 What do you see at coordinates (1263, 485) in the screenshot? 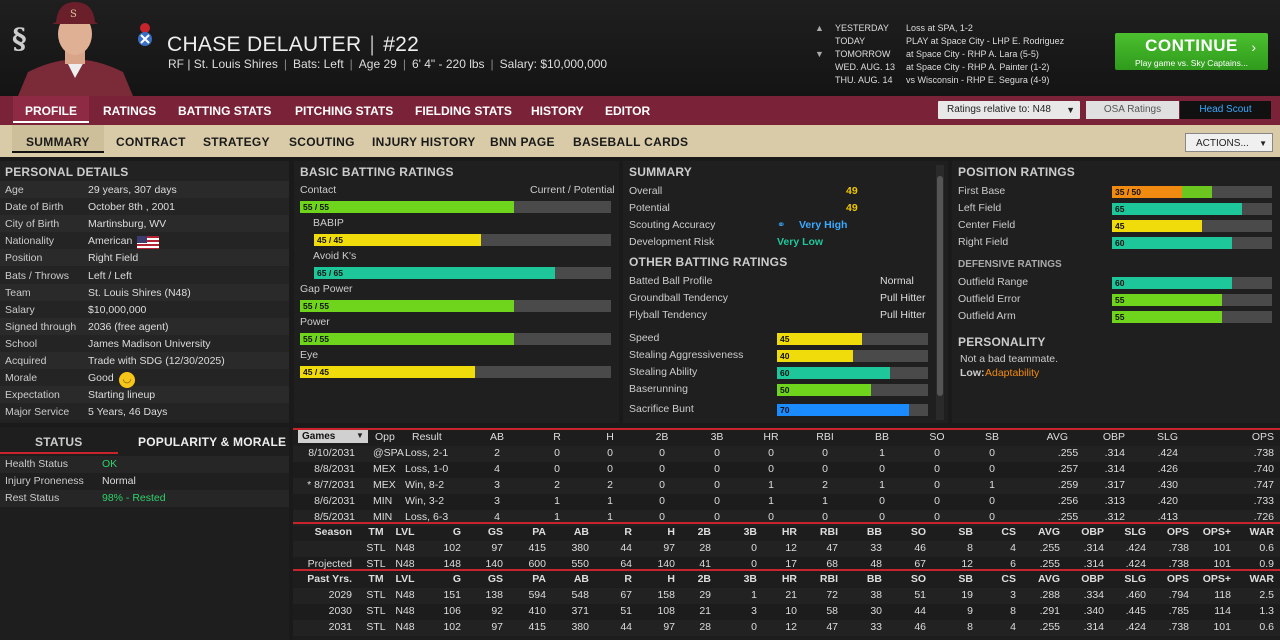
I see `game-cell: .747` at bounding box center [1263, 485].